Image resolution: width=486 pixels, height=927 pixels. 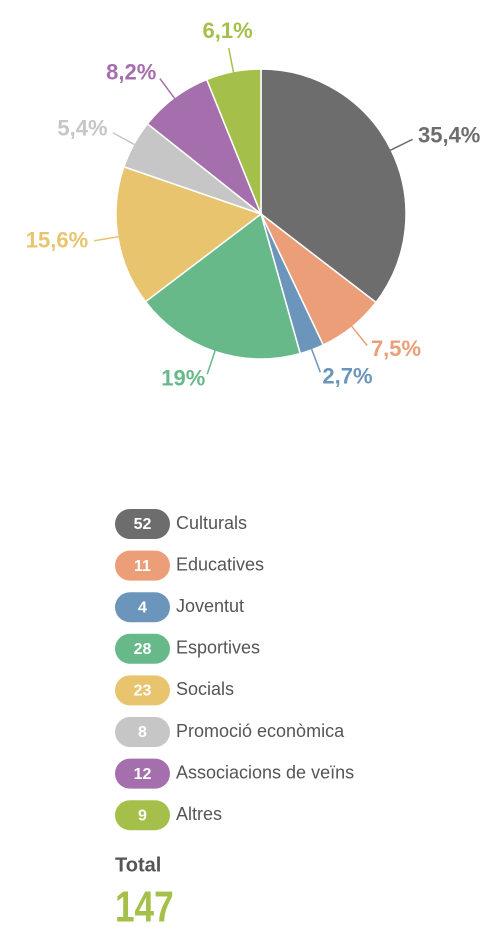 I want to click on legend-count: 52, so click(x=143, y=524).